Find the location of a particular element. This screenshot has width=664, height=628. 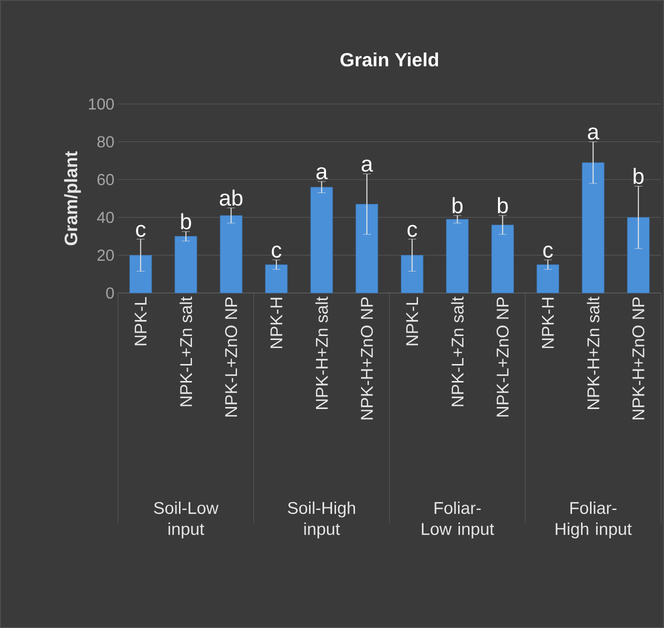

y-tick-label: 60 is located at coordinates (105, 180).